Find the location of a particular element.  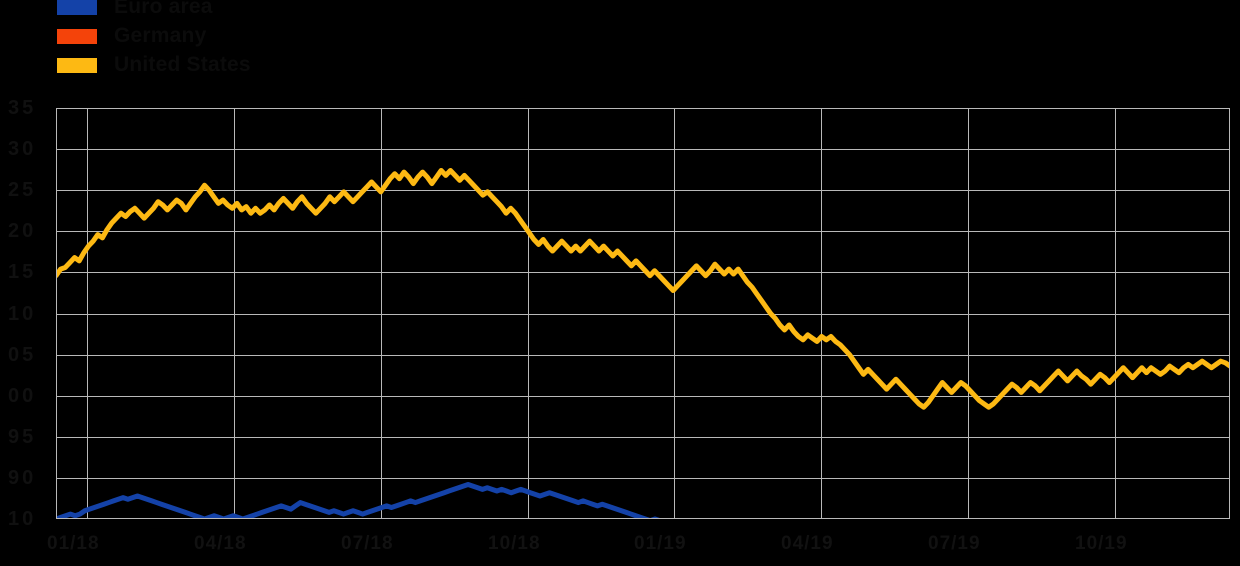

x-axis-tick-label: 04/19 is located at coordinates (807, 543).